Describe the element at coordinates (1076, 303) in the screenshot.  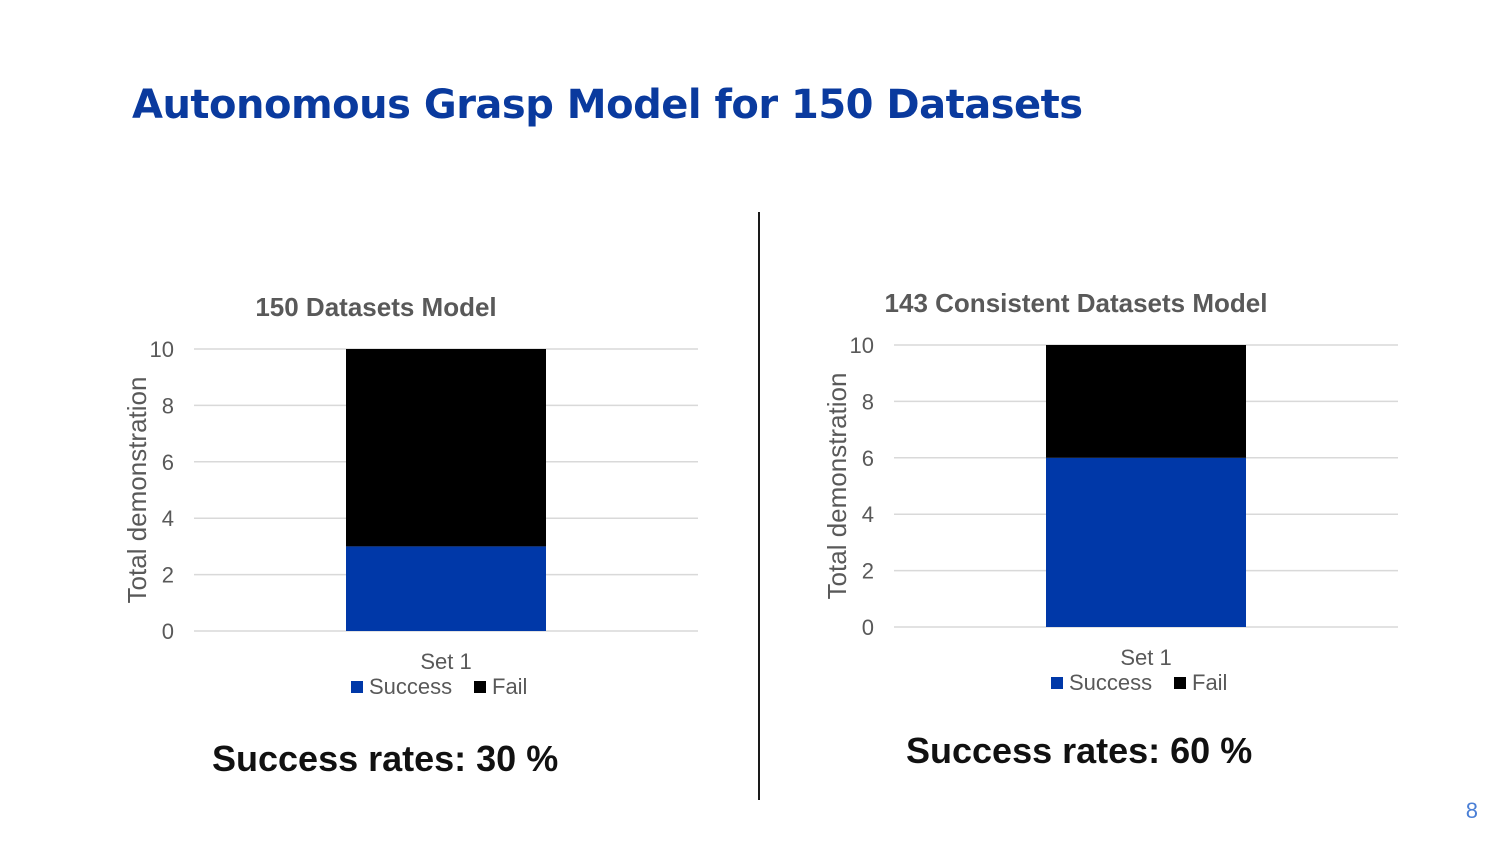
I see `chart-title: 143 Consistent Datasets Model` at that location.